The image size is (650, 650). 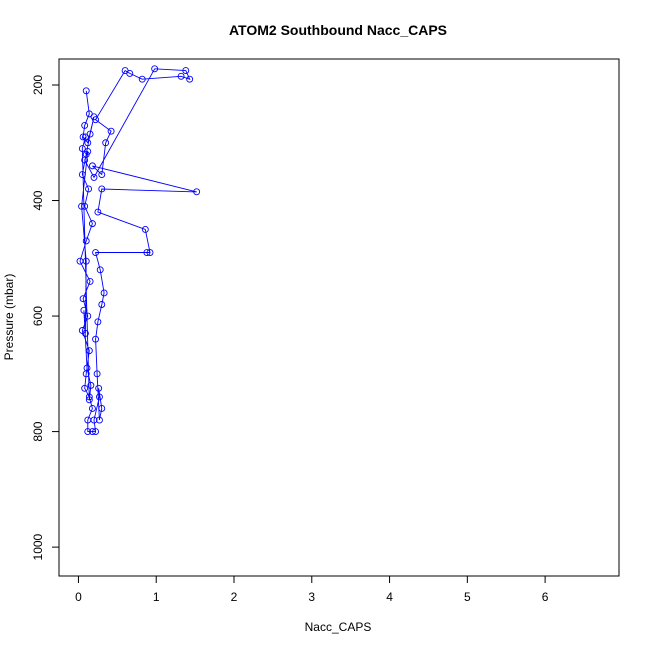 What do you see at coordinates (38, 431) in the screenshot?
I see `y-tick-label: 800` at bounding box center [38, 431].